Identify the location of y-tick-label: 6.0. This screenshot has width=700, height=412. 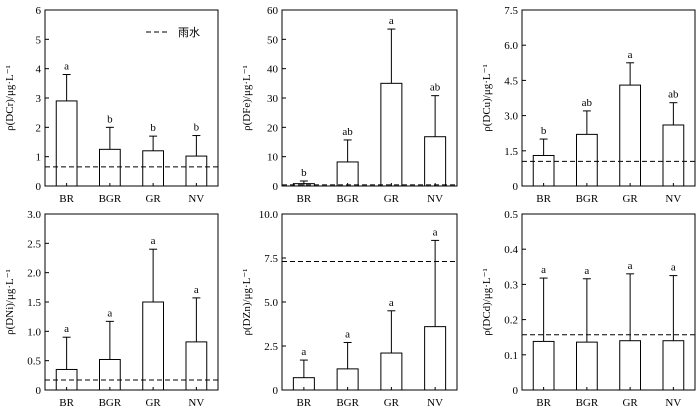
(511, 46).